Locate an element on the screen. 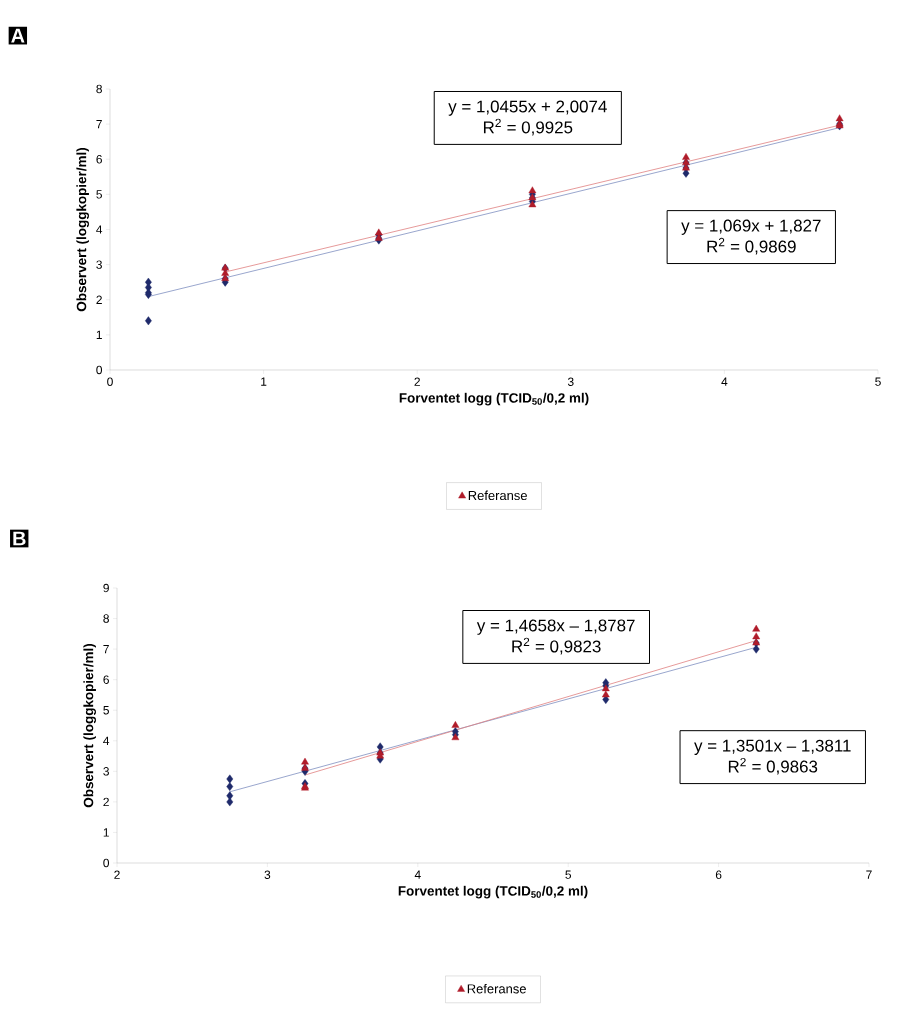 The width and height of the screenshot is (901, 1014). annotation: y = 1,069x + 1,827 is located at coordinates (751, 227).